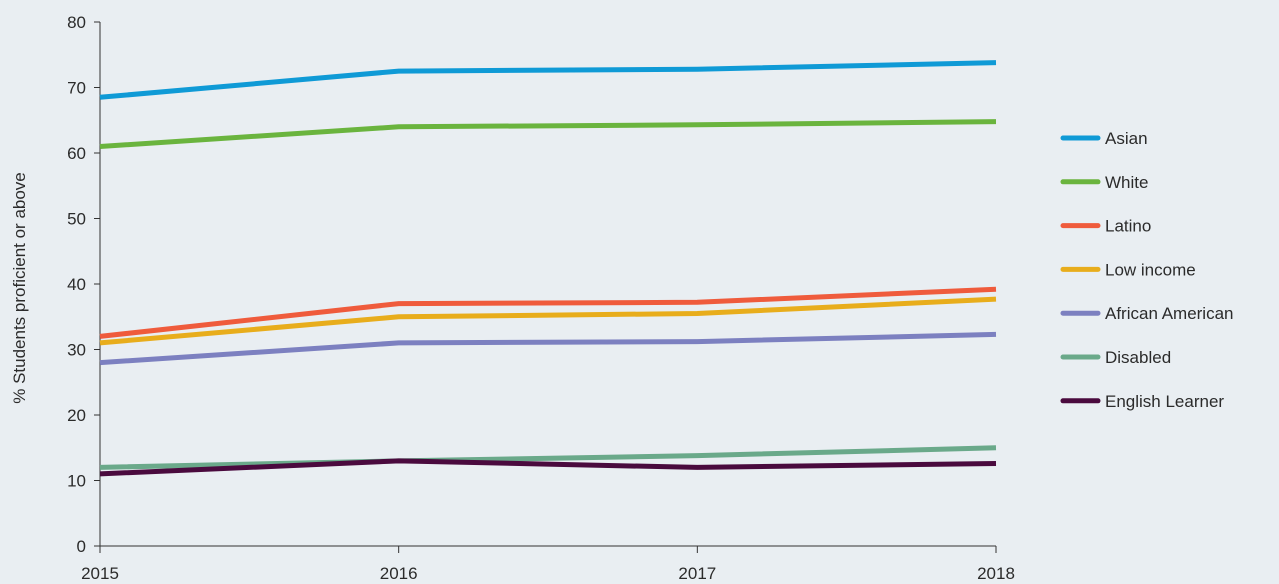 The height and width of the screenshot is (584, 1279). What do you see at coordinates (548, 134) in the screenshot?
I see `series-line-white` at bounding box center [548, 134].